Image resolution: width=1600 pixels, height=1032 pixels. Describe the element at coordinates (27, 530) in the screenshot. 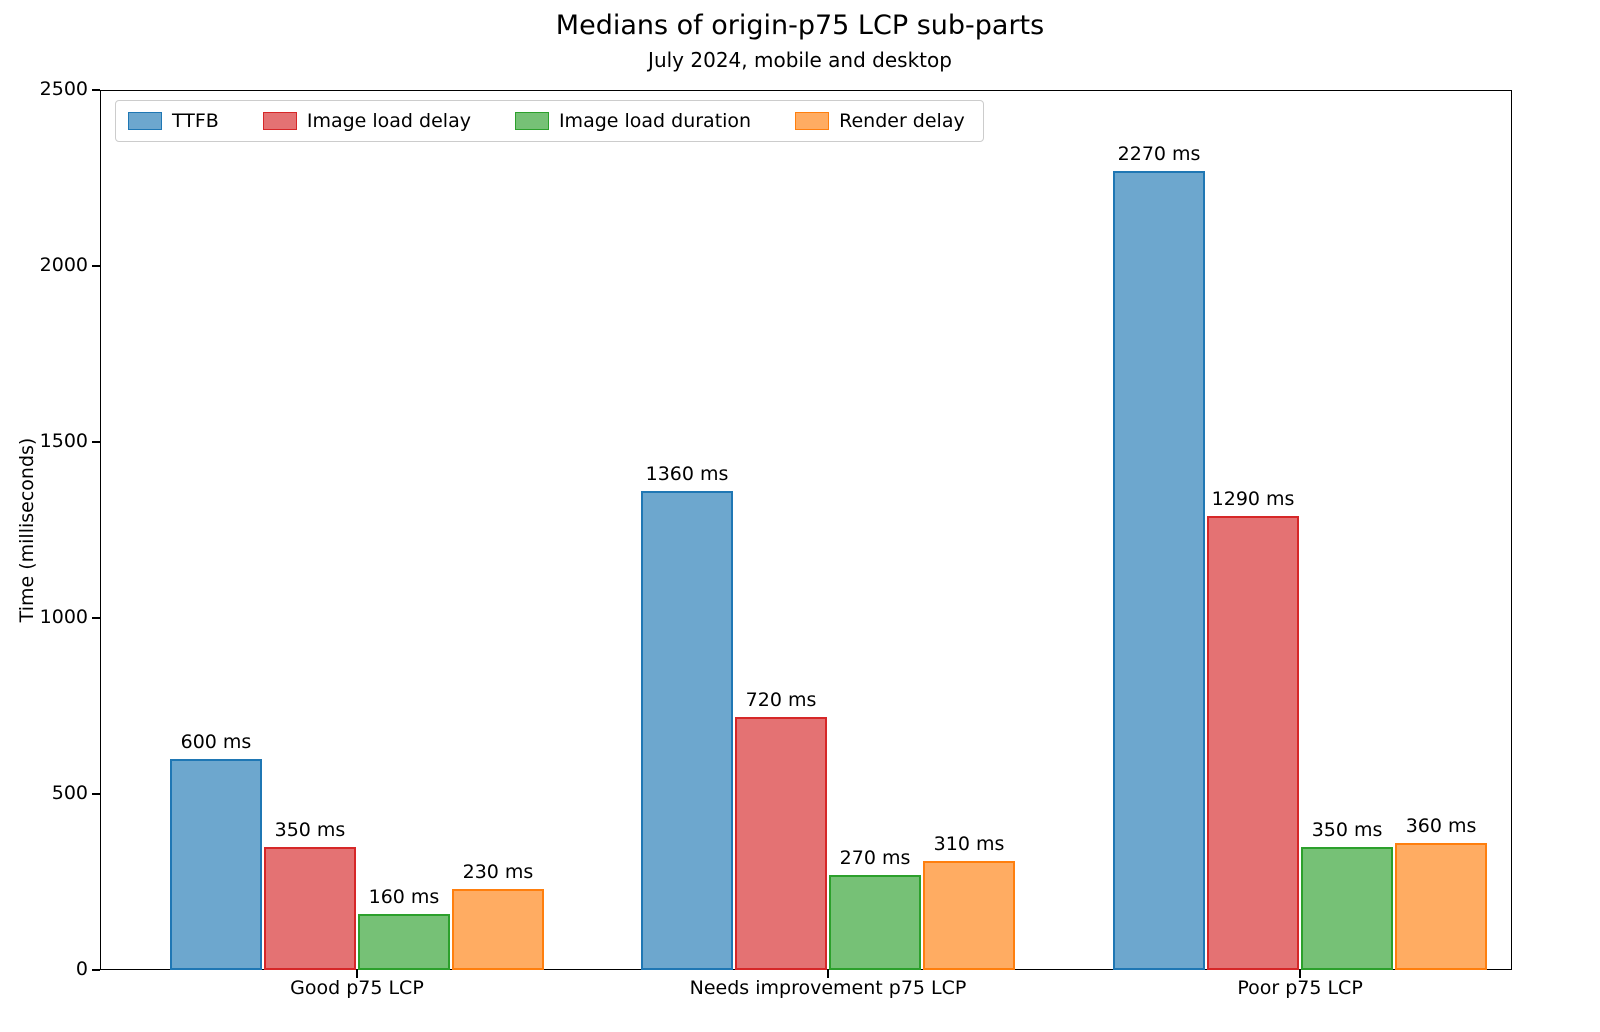

I see `y-axis-label: Time (milliseconds)` at that location.